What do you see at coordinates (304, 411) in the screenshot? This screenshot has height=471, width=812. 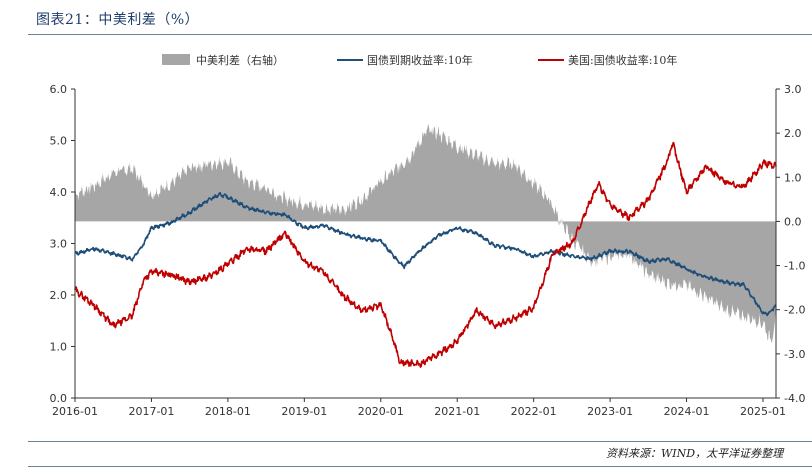 I see `x-tick-label: 2019-01` at bounding box center [304, 411].